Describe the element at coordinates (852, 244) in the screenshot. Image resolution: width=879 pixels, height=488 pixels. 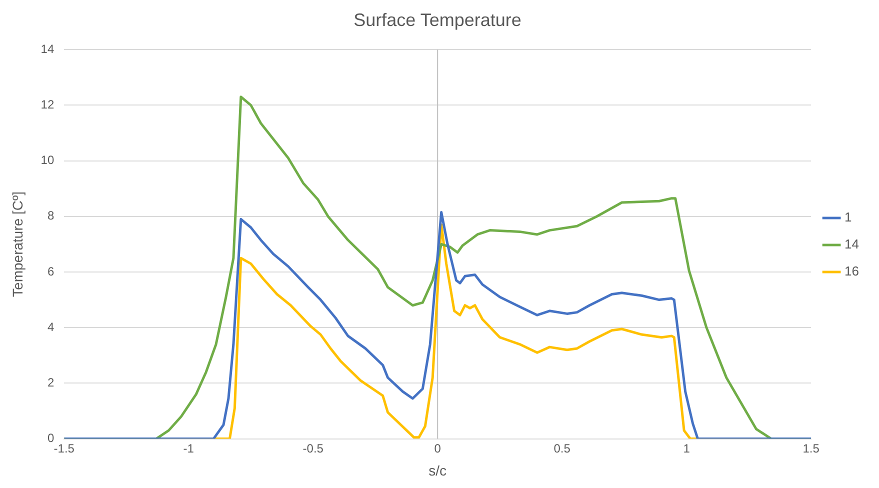
I see `legend-label: 14` at that location.